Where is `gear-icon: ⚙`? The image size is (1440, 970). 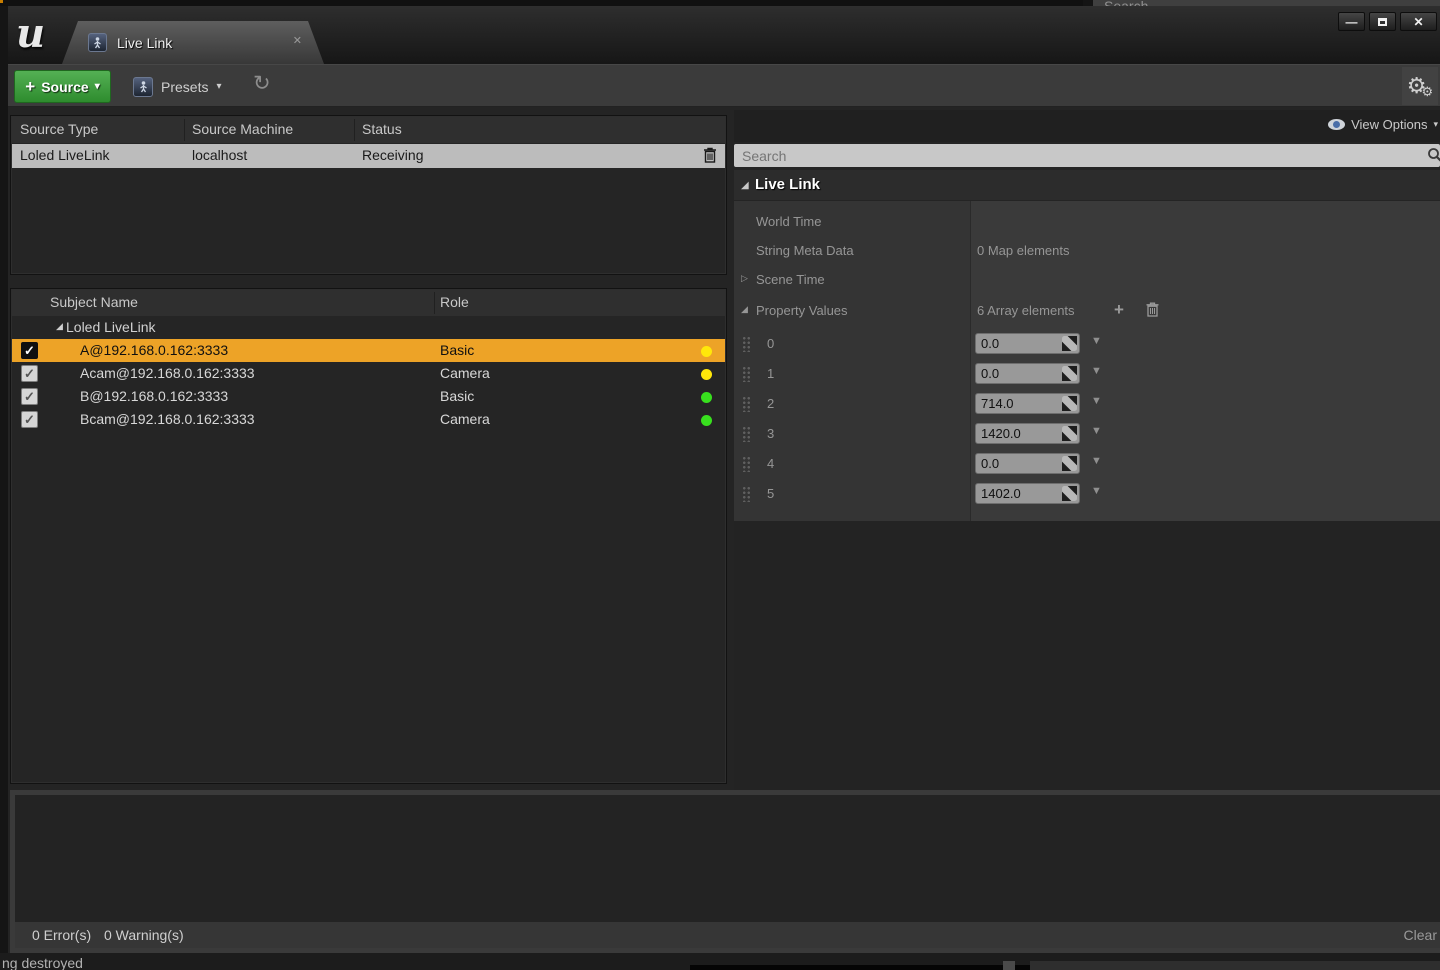 gear-icon: ⚙ is located at coordinates (1416, 85).